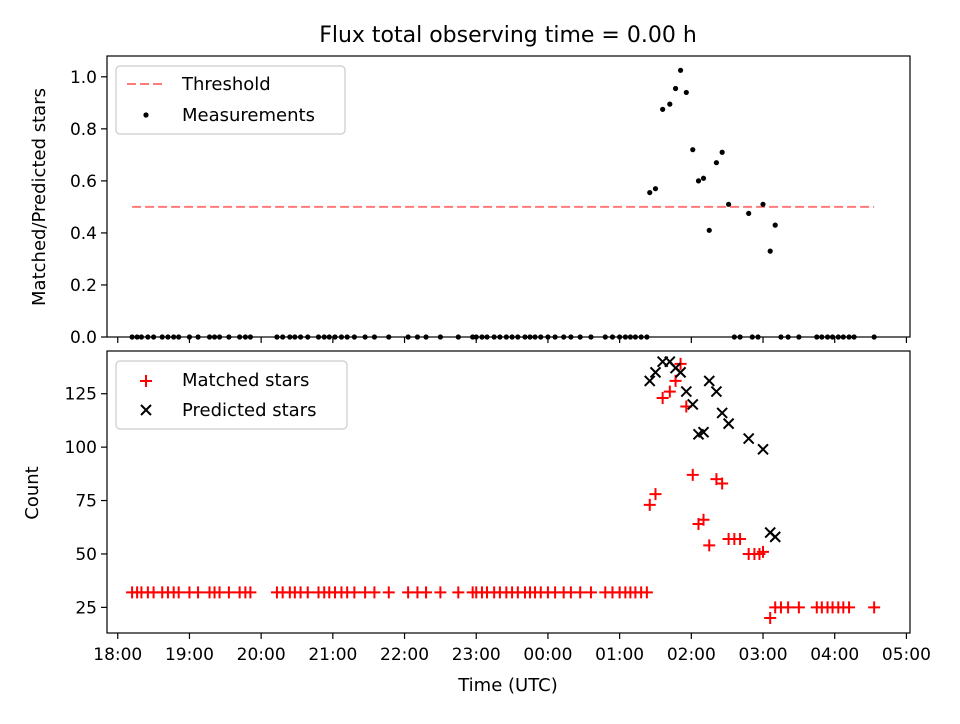  What do you see at coordinates (83, 286) in the screenshot?
I see `y-tick-label: 0.2` at bounding box center [83, 286].